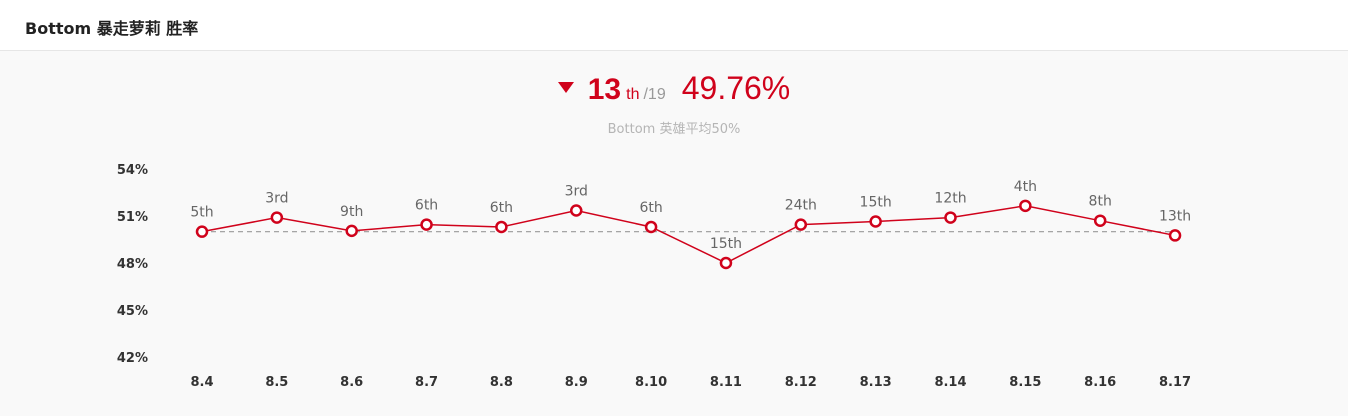 This screenshot has height=416, width=1348. What do you see at coordinates (1025, 187) in the screenshot?
I see `data-point-label: 4th` at bounding box center [1025, 187].